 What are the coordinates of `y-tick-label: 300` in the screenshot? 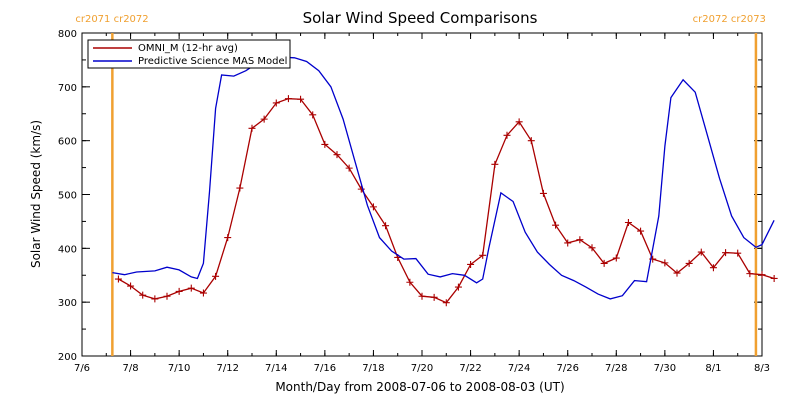 It's located at (67, 303).